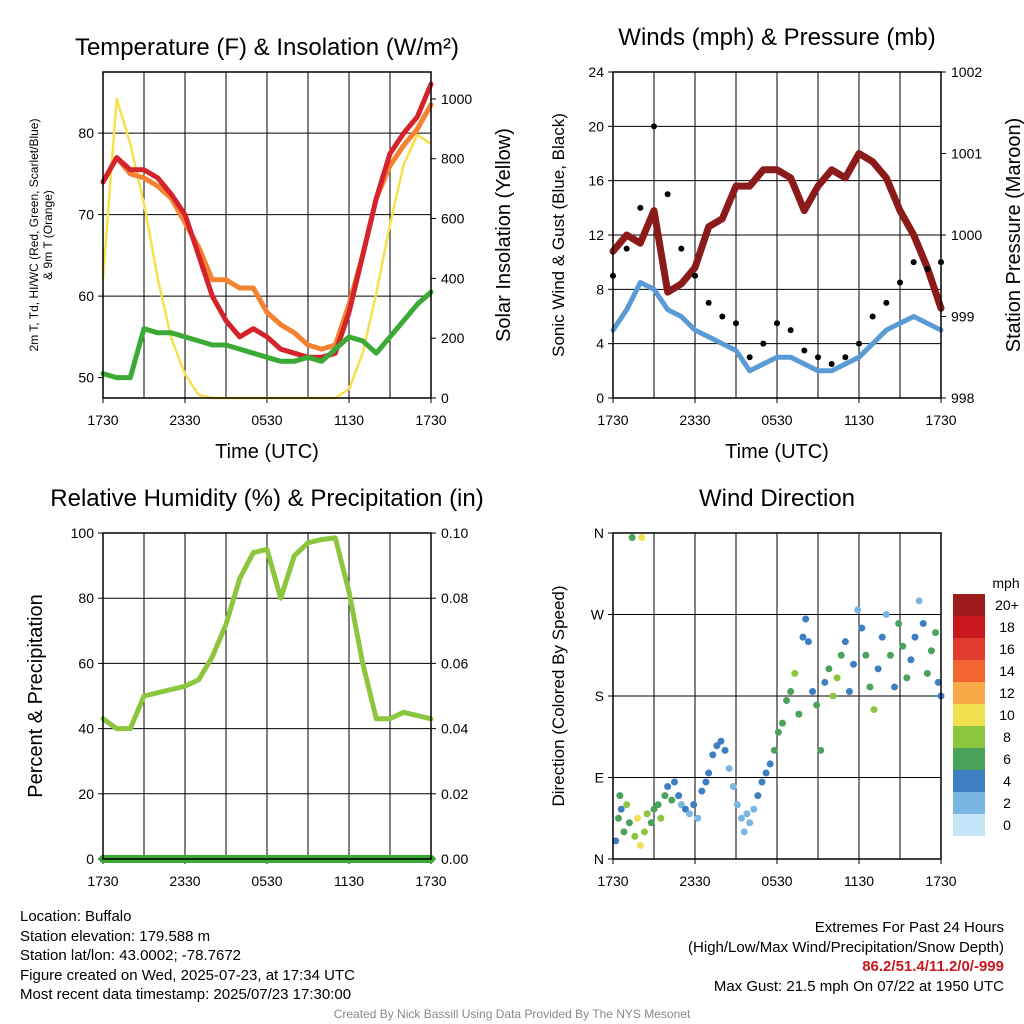  What do you see at coordinates (777, 696) in the screenshot?
I see `plot-frame` at bounding box center [777, 696].